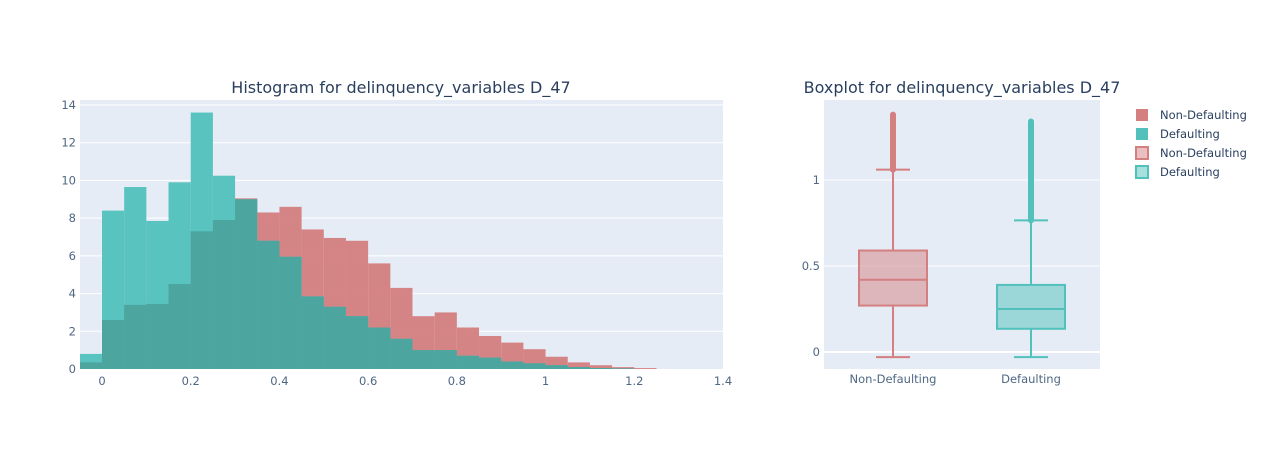  Describe the element at coordinates (962, 88) in the screenshot. I see `boxplot-title: Boxplot for delinquency_variables D_47` at that location.